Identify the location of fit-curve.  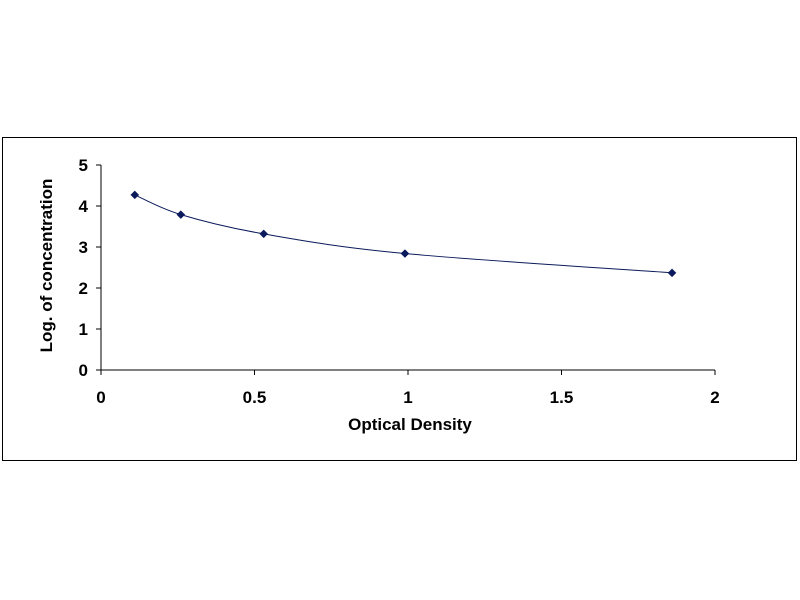
(403, 234).